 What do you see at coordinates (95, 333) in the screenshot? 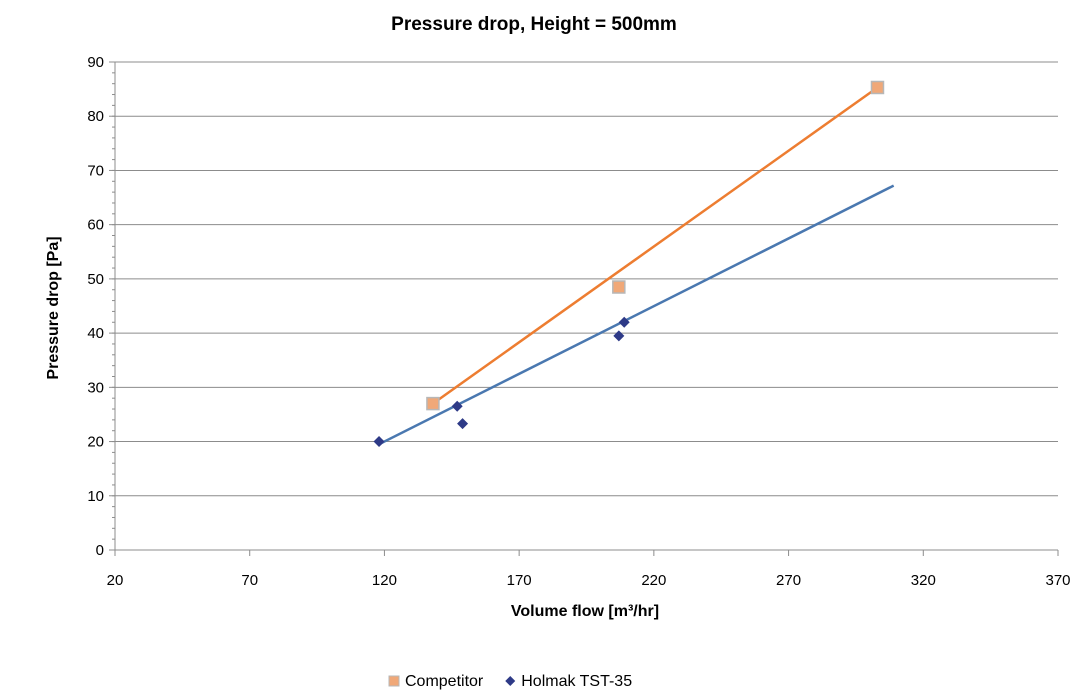
I see `y-tick-label-40: 40` at bounding box center [95, 333].